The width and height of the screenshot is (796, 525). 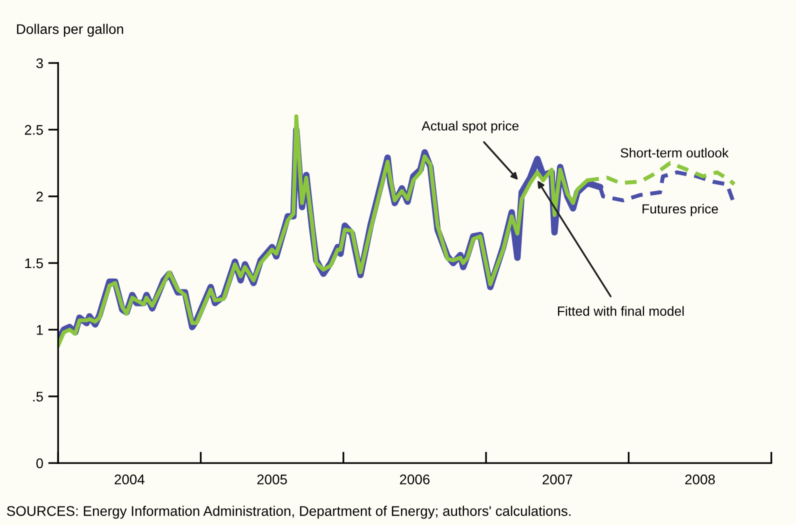 I want to click on x-tick-label: 2005, so click(x=272, y=479).